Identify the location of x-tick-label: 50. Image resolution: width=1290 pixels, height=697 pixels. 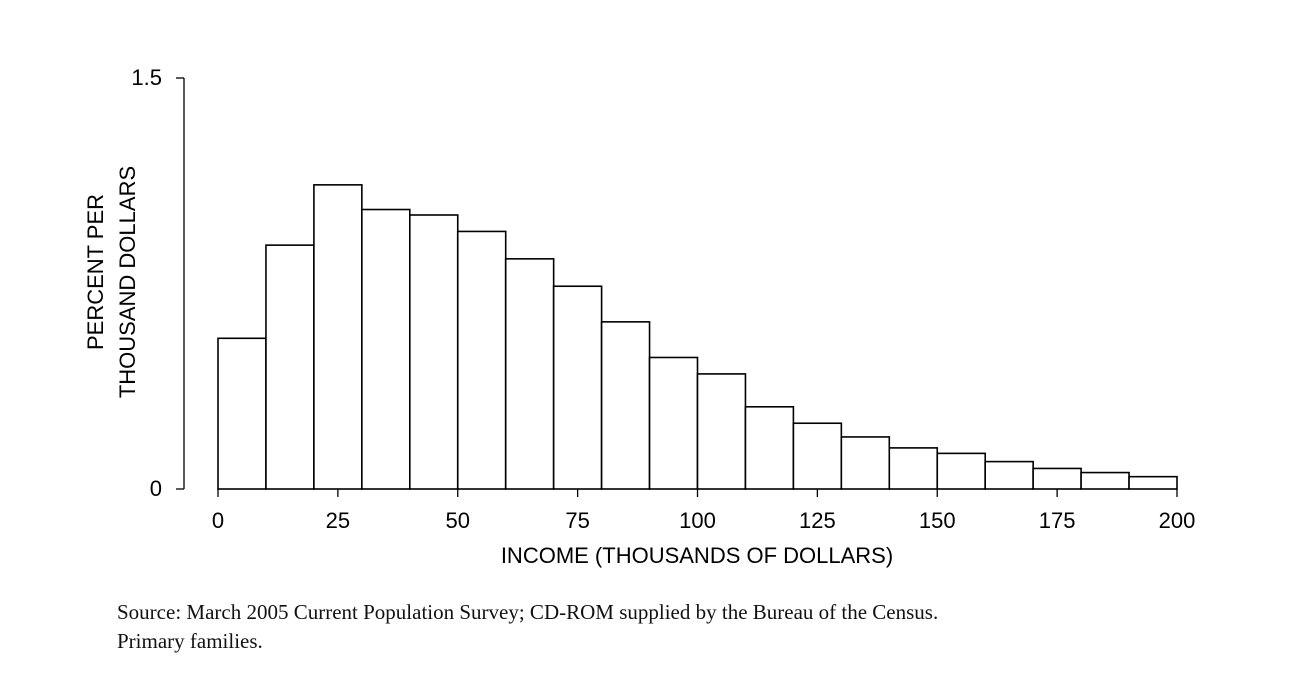
(458, 520).